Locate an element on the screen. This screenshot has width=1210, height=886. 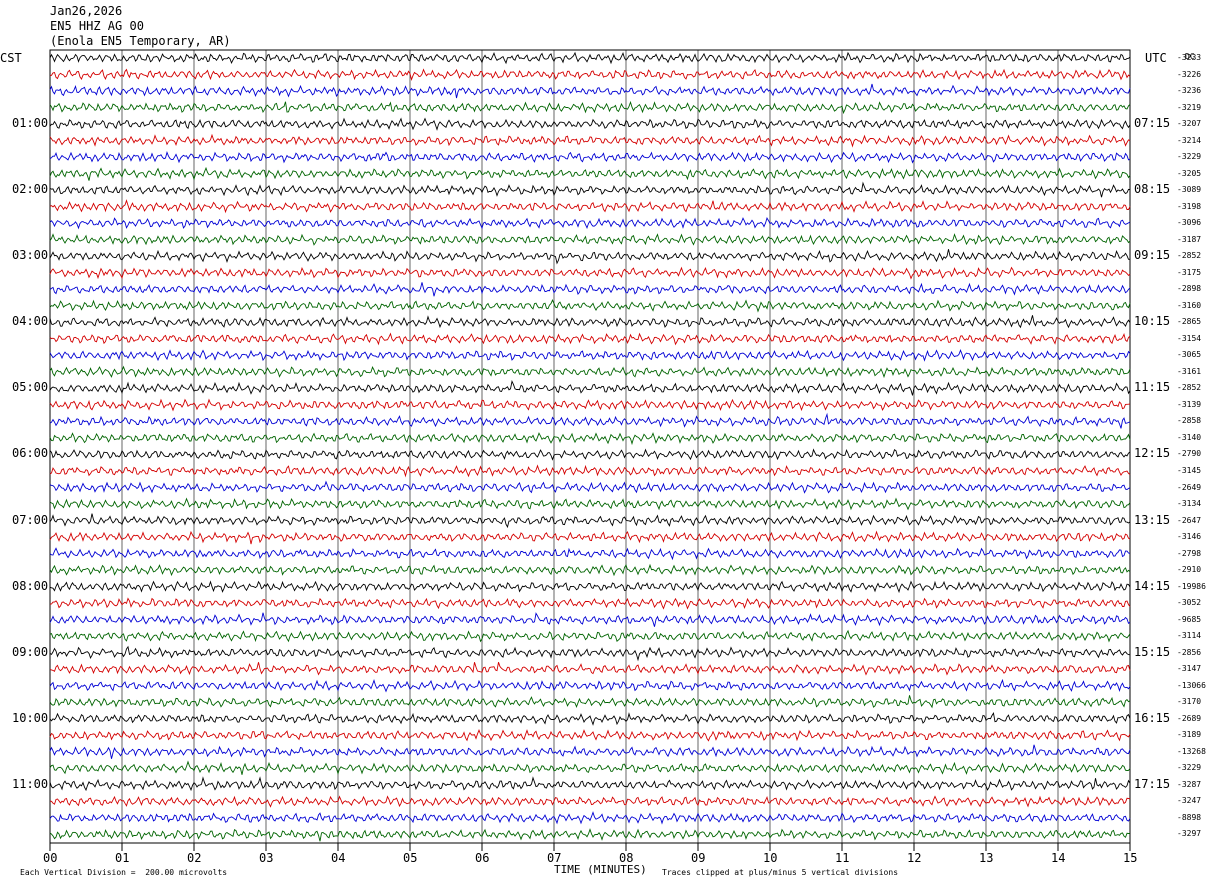
dc-offset-label: -3089 is located at coordinates (1189, 190).